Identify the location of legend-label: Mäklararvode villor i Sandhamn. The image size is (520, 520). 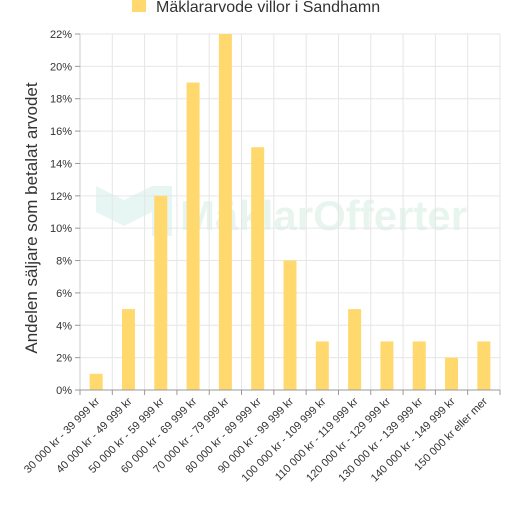
(268, 8).